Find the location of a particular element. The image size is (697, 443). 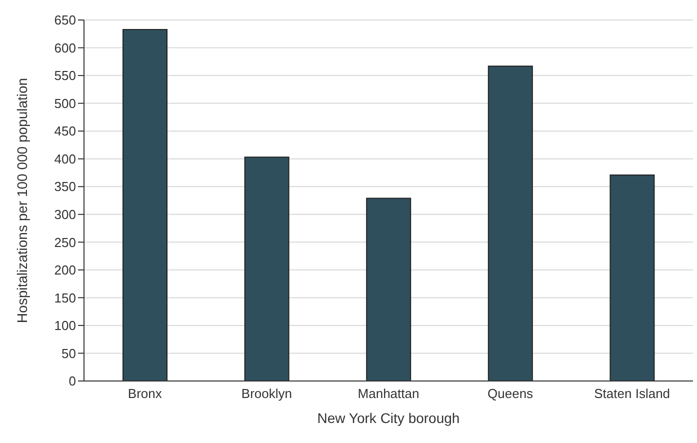

y-axis-title: Hospitalizations per 100 000 population is located at coordinates (22, 201).